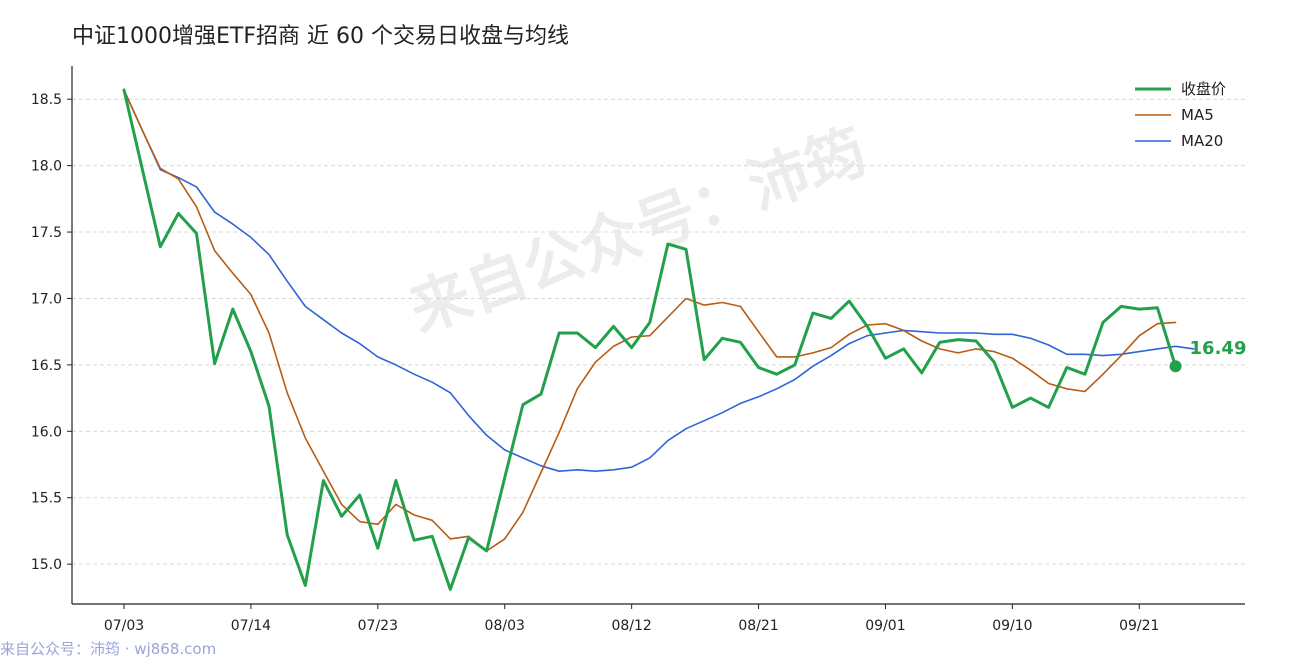  I want to click on x-tick-label: 09/21, so click(1139, 626).